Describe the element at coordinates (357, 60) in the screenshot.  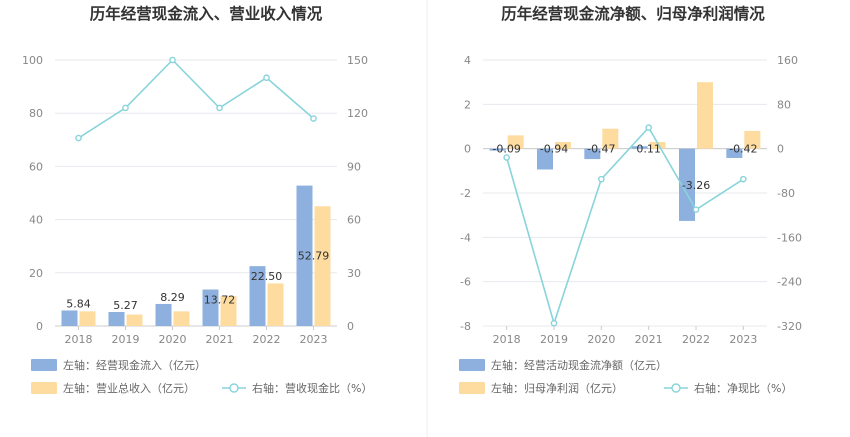
I see `chart1-right-tick-label: 150` at that location.